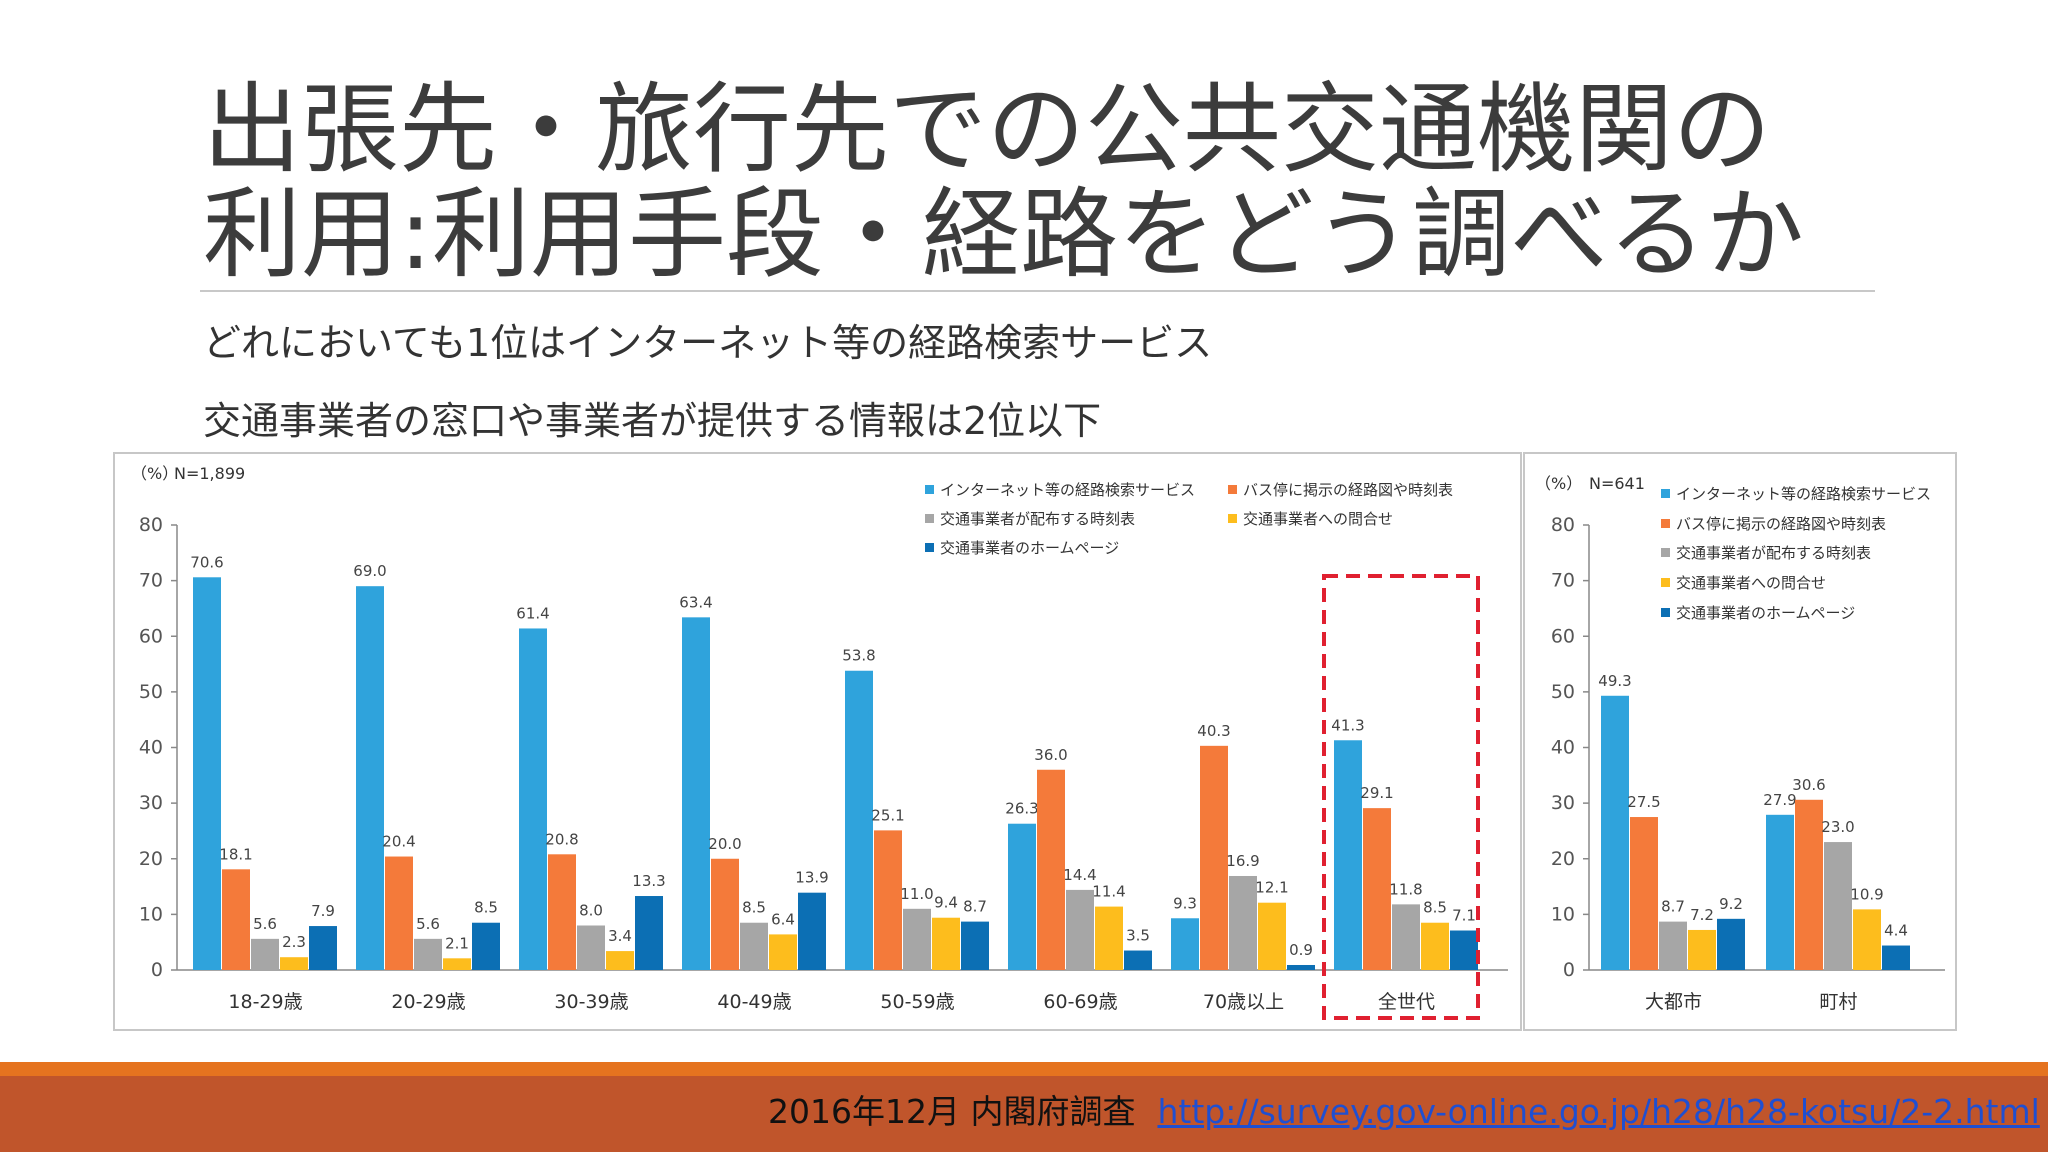  I want to click on bar-value-label: 53.8, so click(858, 656).